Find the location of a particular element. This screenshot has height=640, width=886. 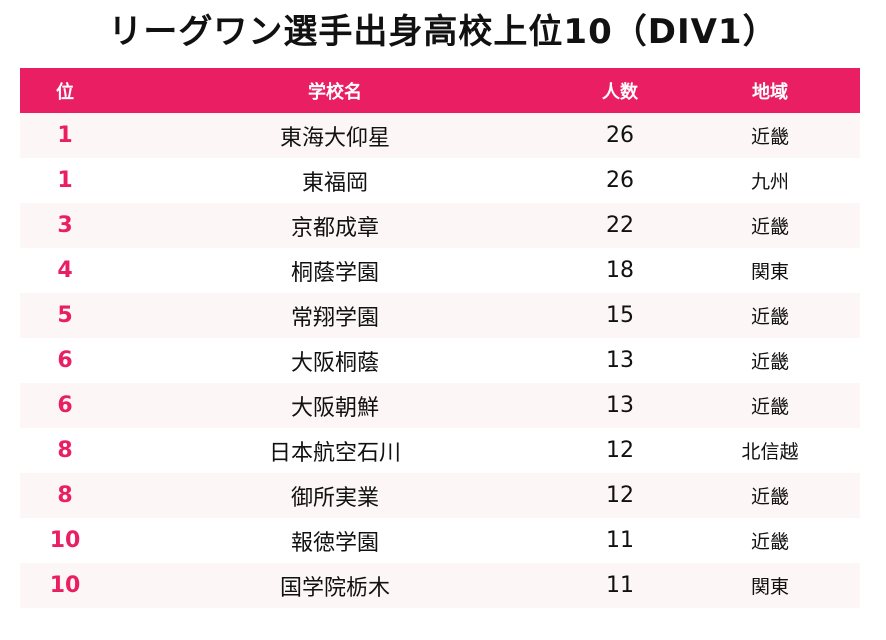

header-region: 地域 is located at coordinates (770, 90).